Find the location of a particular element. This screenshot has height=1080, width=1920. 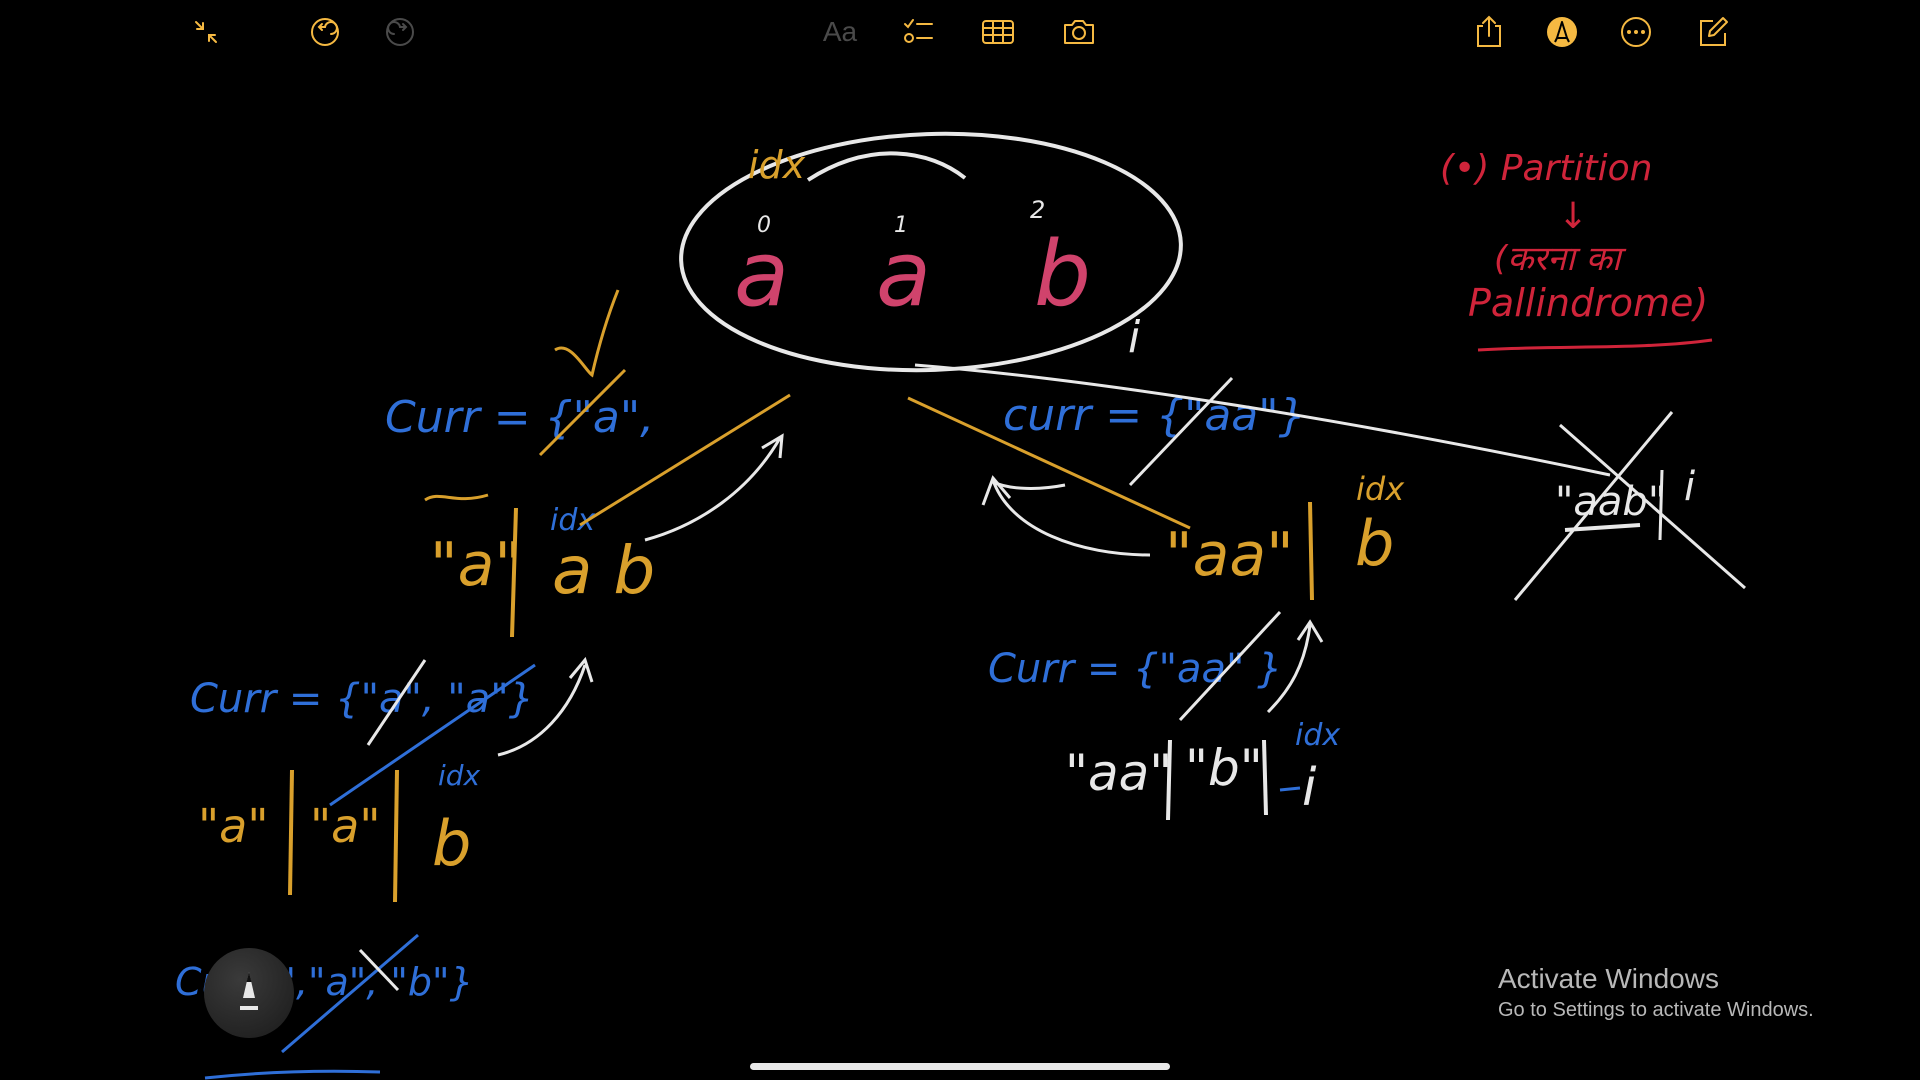

left-level2: Curr = {"a", "a"} "a" "a" idx b is located at coordinates (391, 781).